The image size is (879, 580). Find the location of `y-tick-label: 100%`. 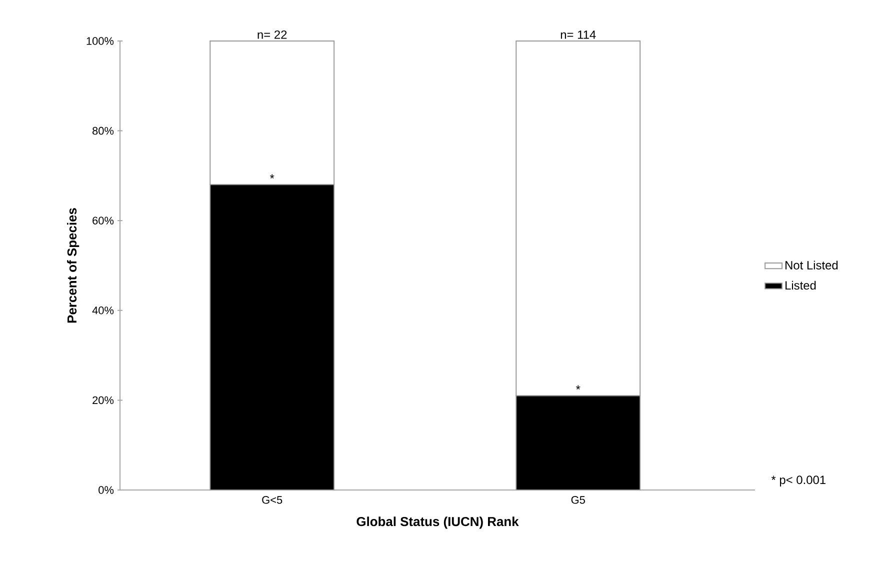

y-tick-label: 100% is located at coordinates (100, 41).